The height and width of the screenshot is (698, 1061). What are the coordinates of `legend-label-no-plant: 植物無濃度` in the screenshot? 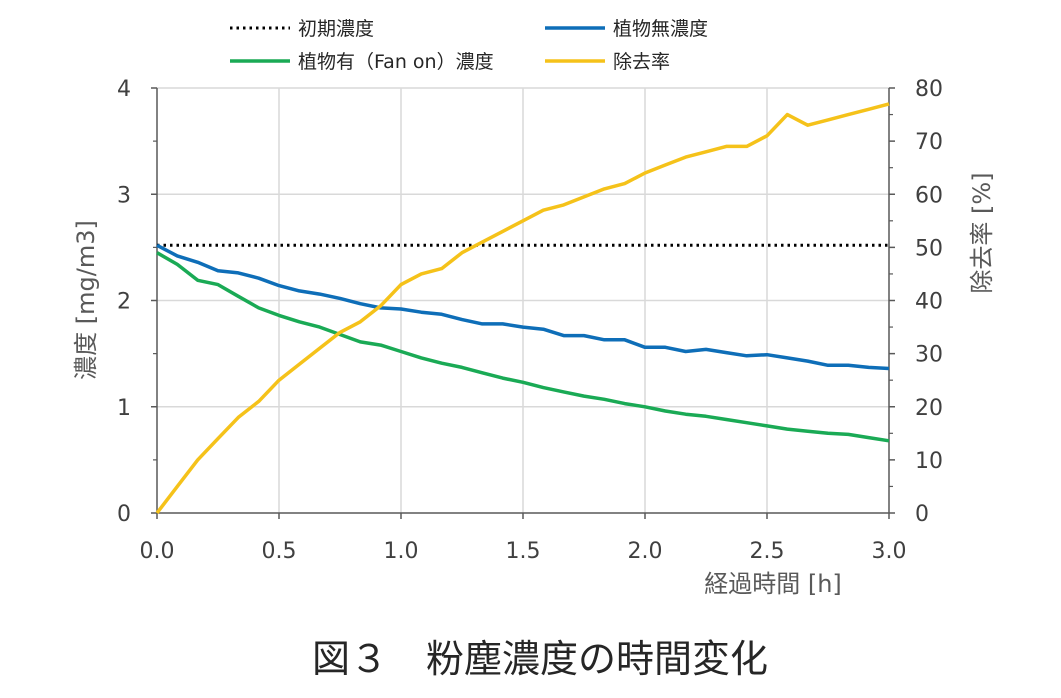 It's located at (660, 29).